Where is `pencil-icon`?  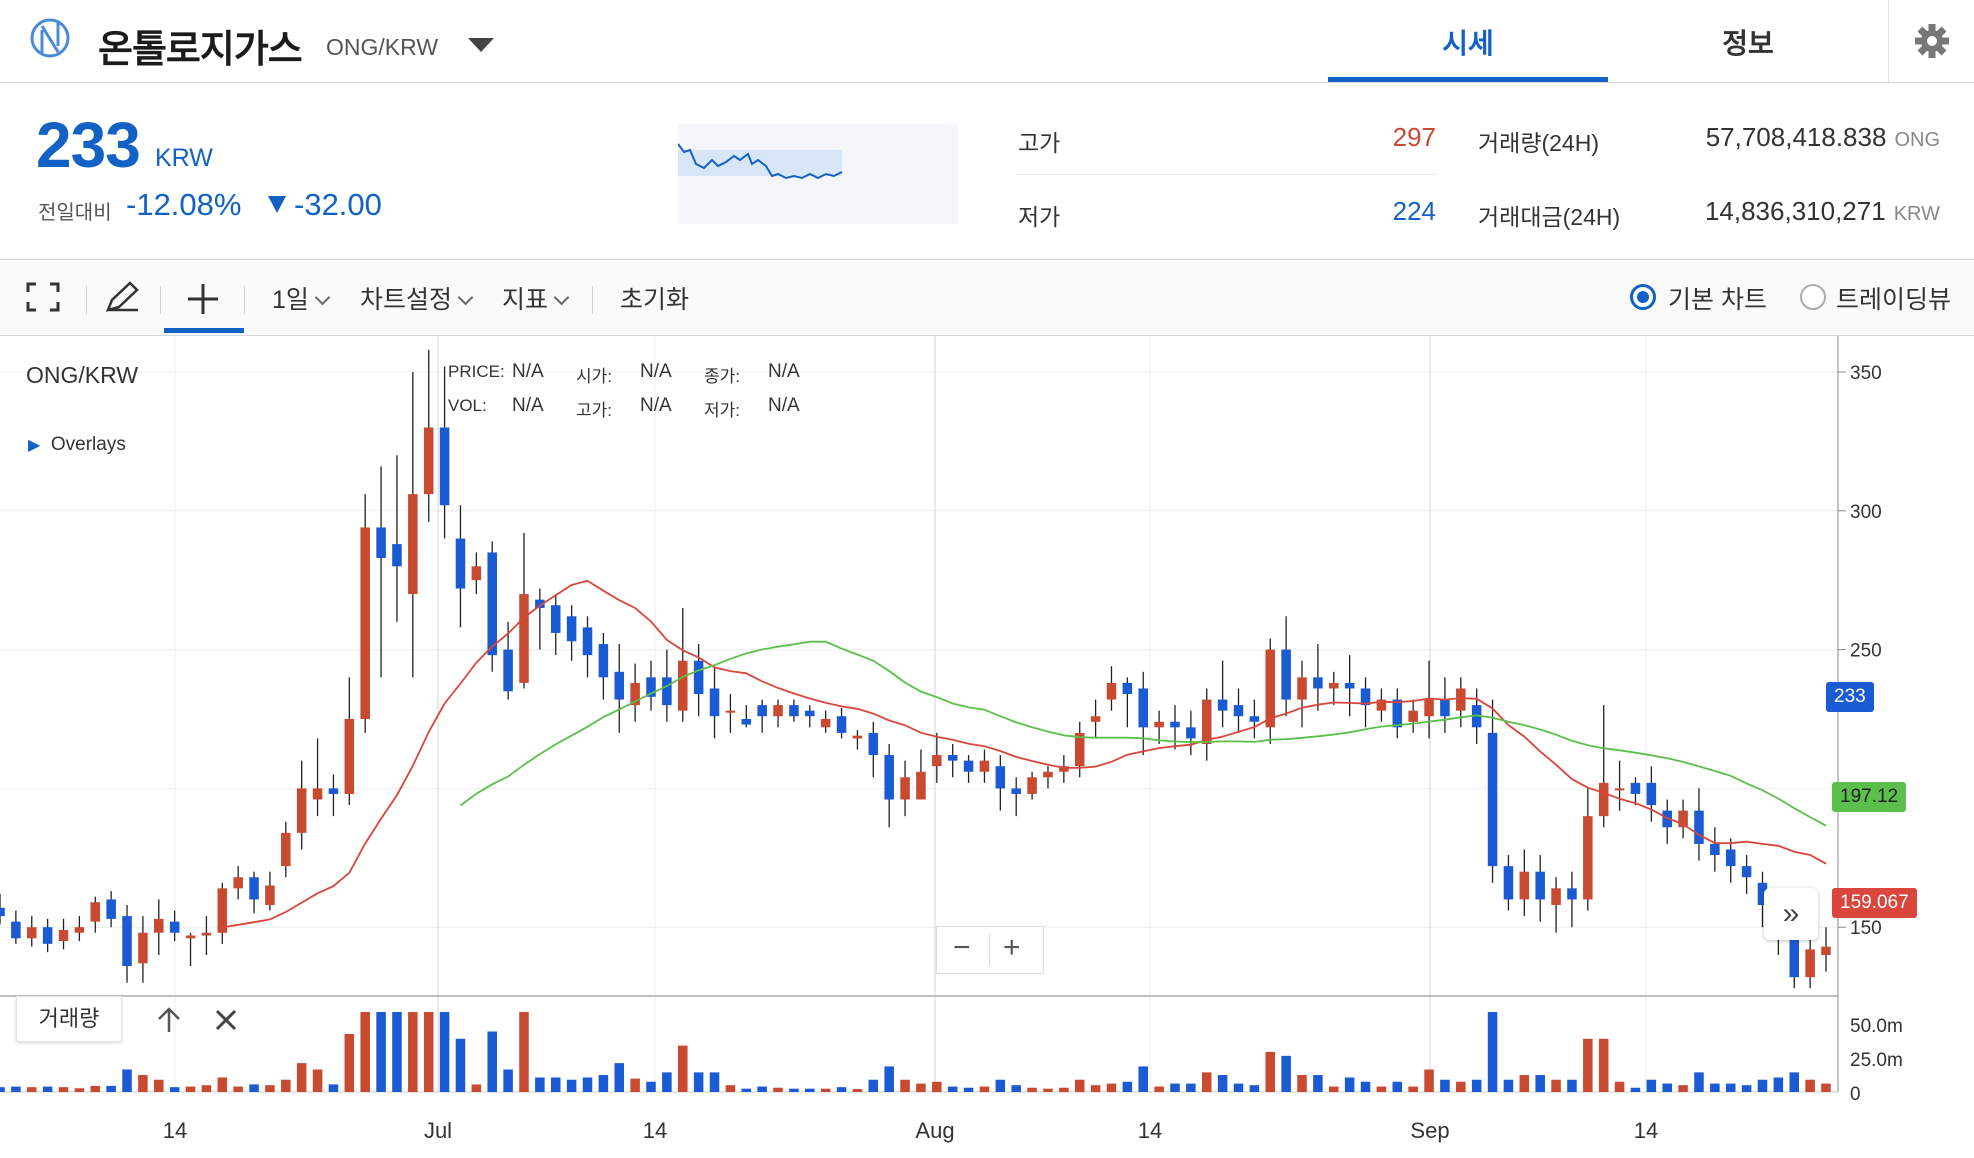
pencil-icon is located at coordinates (122, 297).